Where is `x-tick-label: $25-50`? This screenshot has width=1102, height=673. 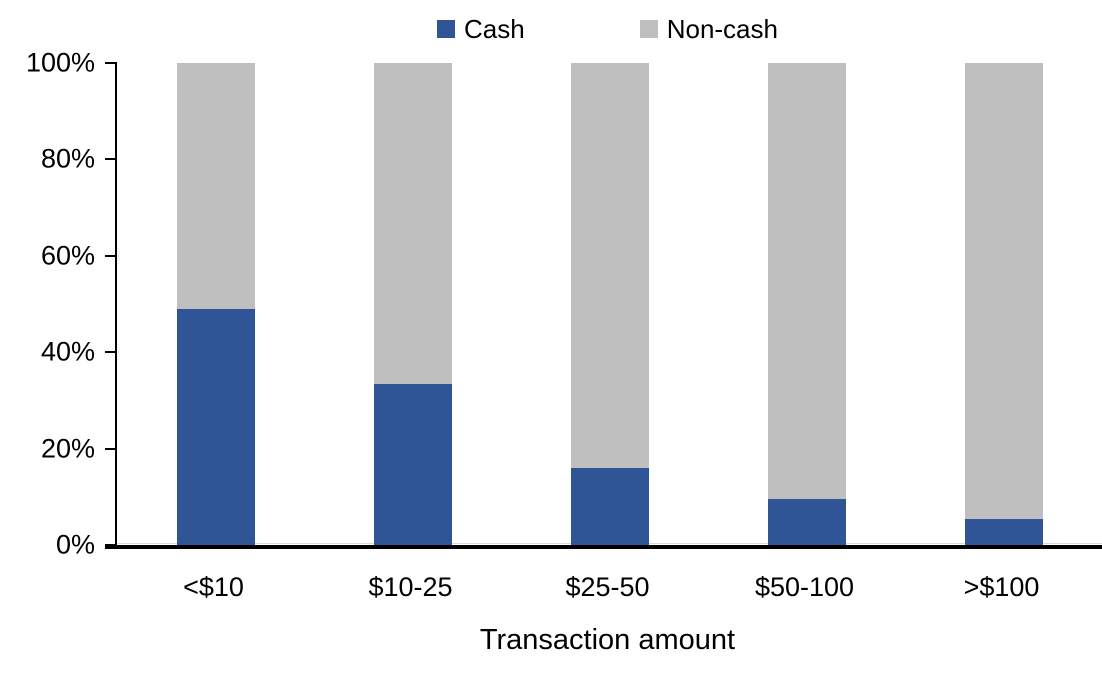
x-tick-label: $25-50 is located at coordinates (607, 587).